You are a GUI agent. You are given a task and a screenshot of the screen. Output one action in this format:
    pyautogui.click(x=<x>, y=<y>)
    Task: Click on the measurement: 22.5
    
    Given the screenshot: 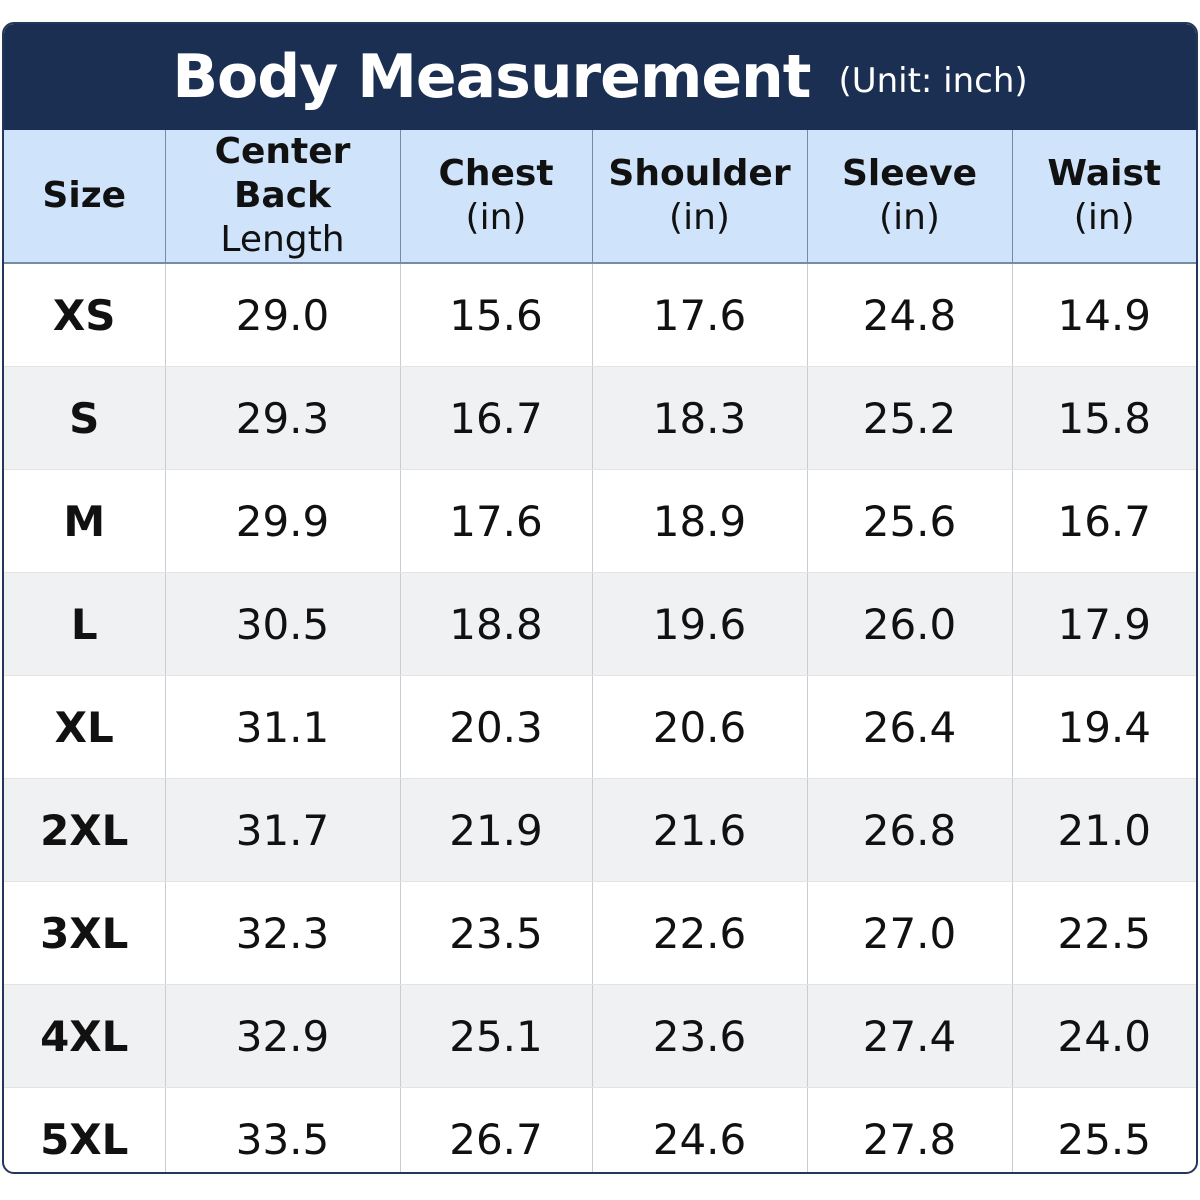 What is the action you would take?
    pyautogui.click(x=1104, y=933)
    